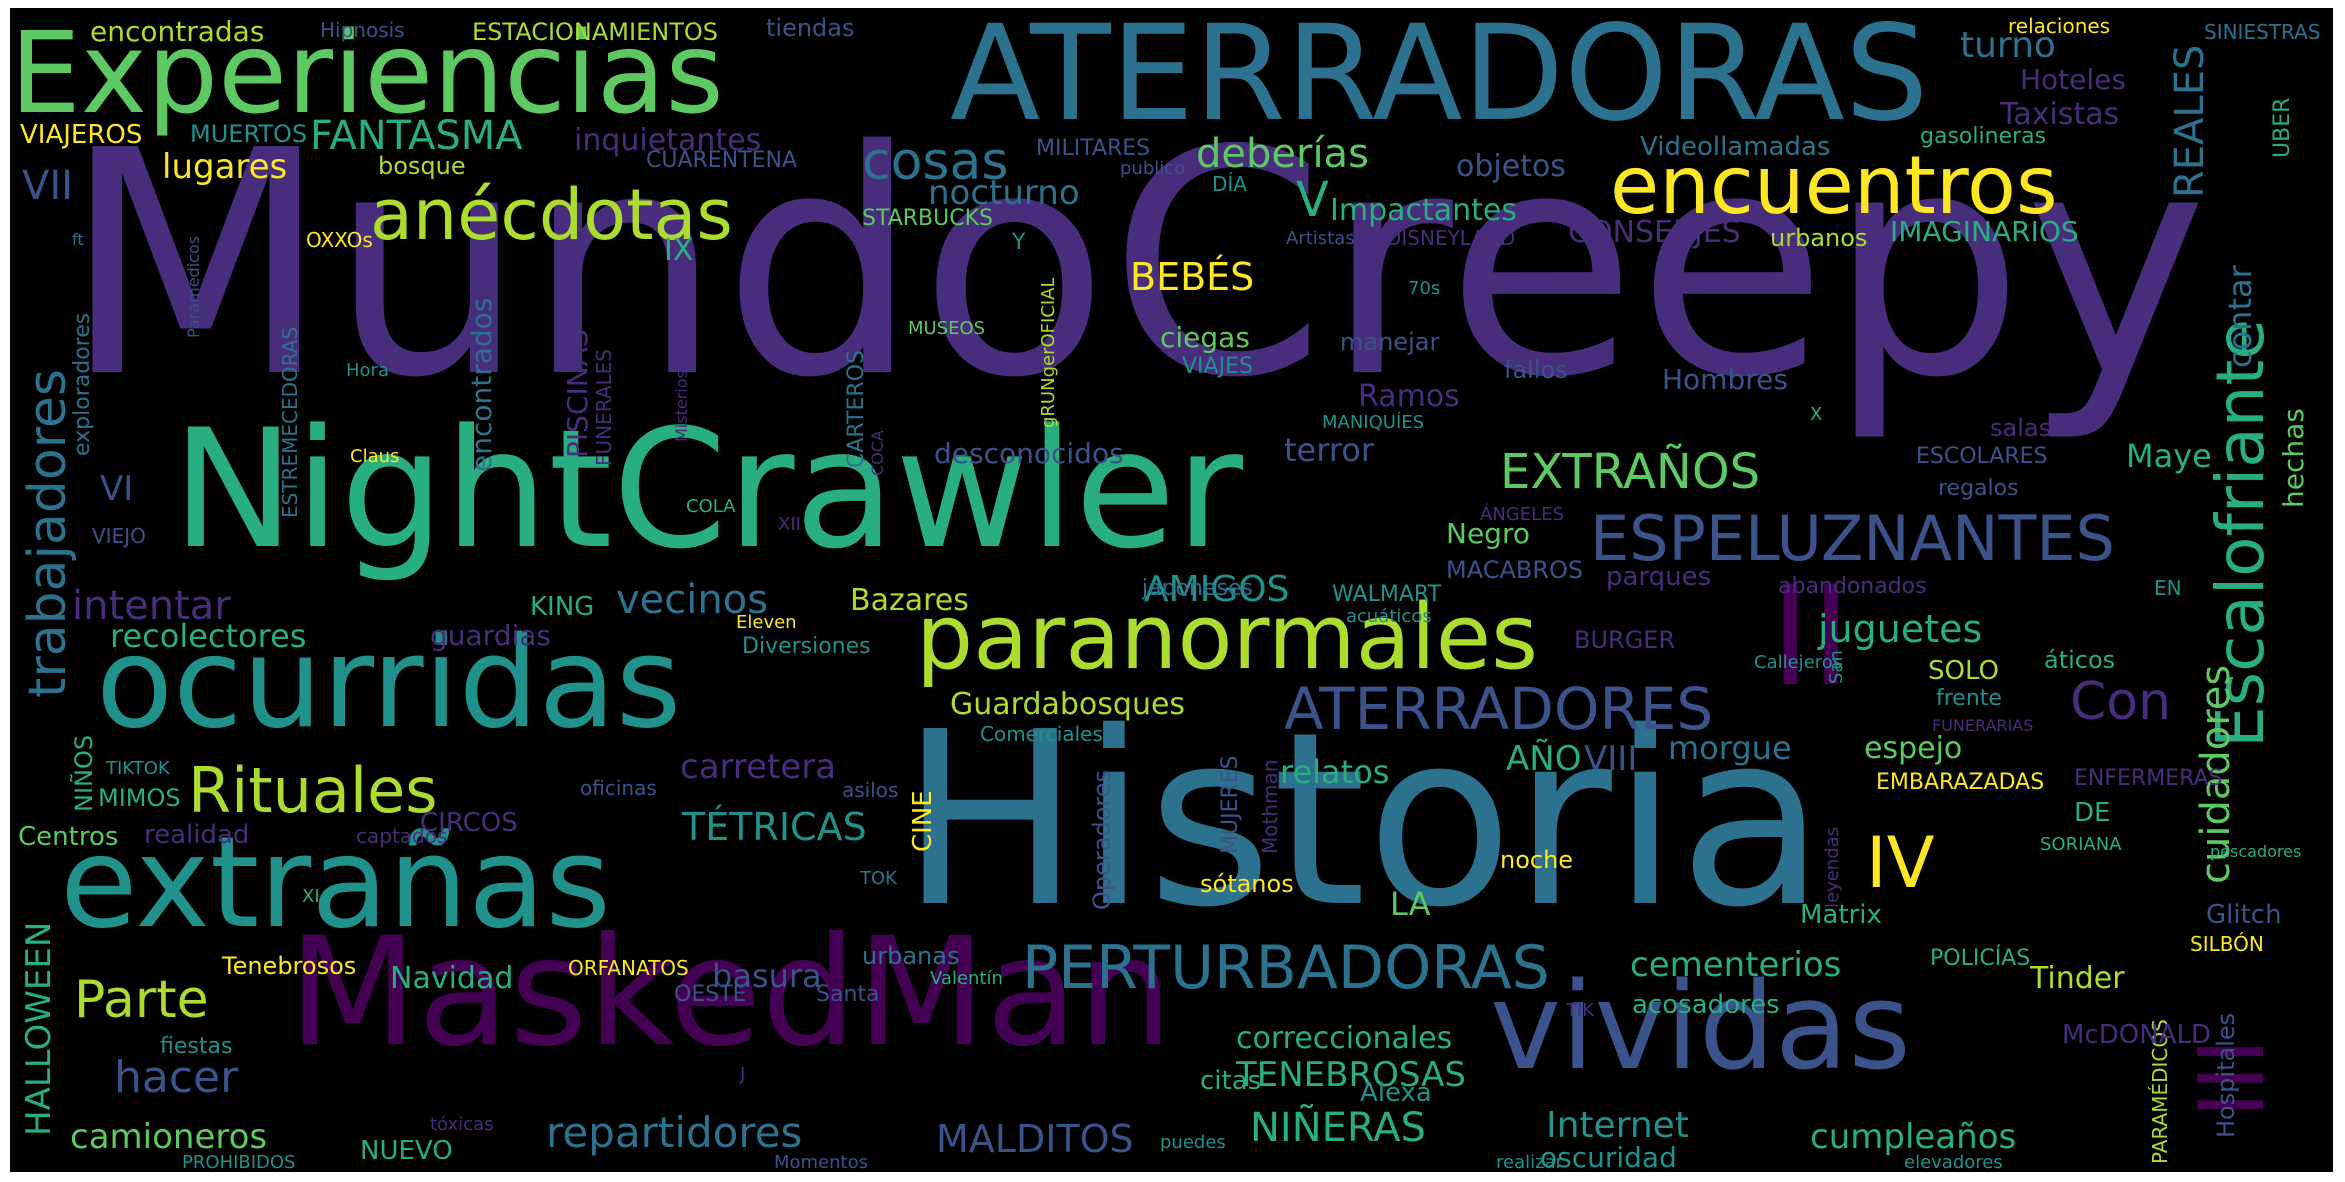 The width and height of the screenshot is (2345, 1182). What do you see at coordinates (1029, 453) in the screenshot?
I see `word: desconocidos` at bounding box center [1029, 453].